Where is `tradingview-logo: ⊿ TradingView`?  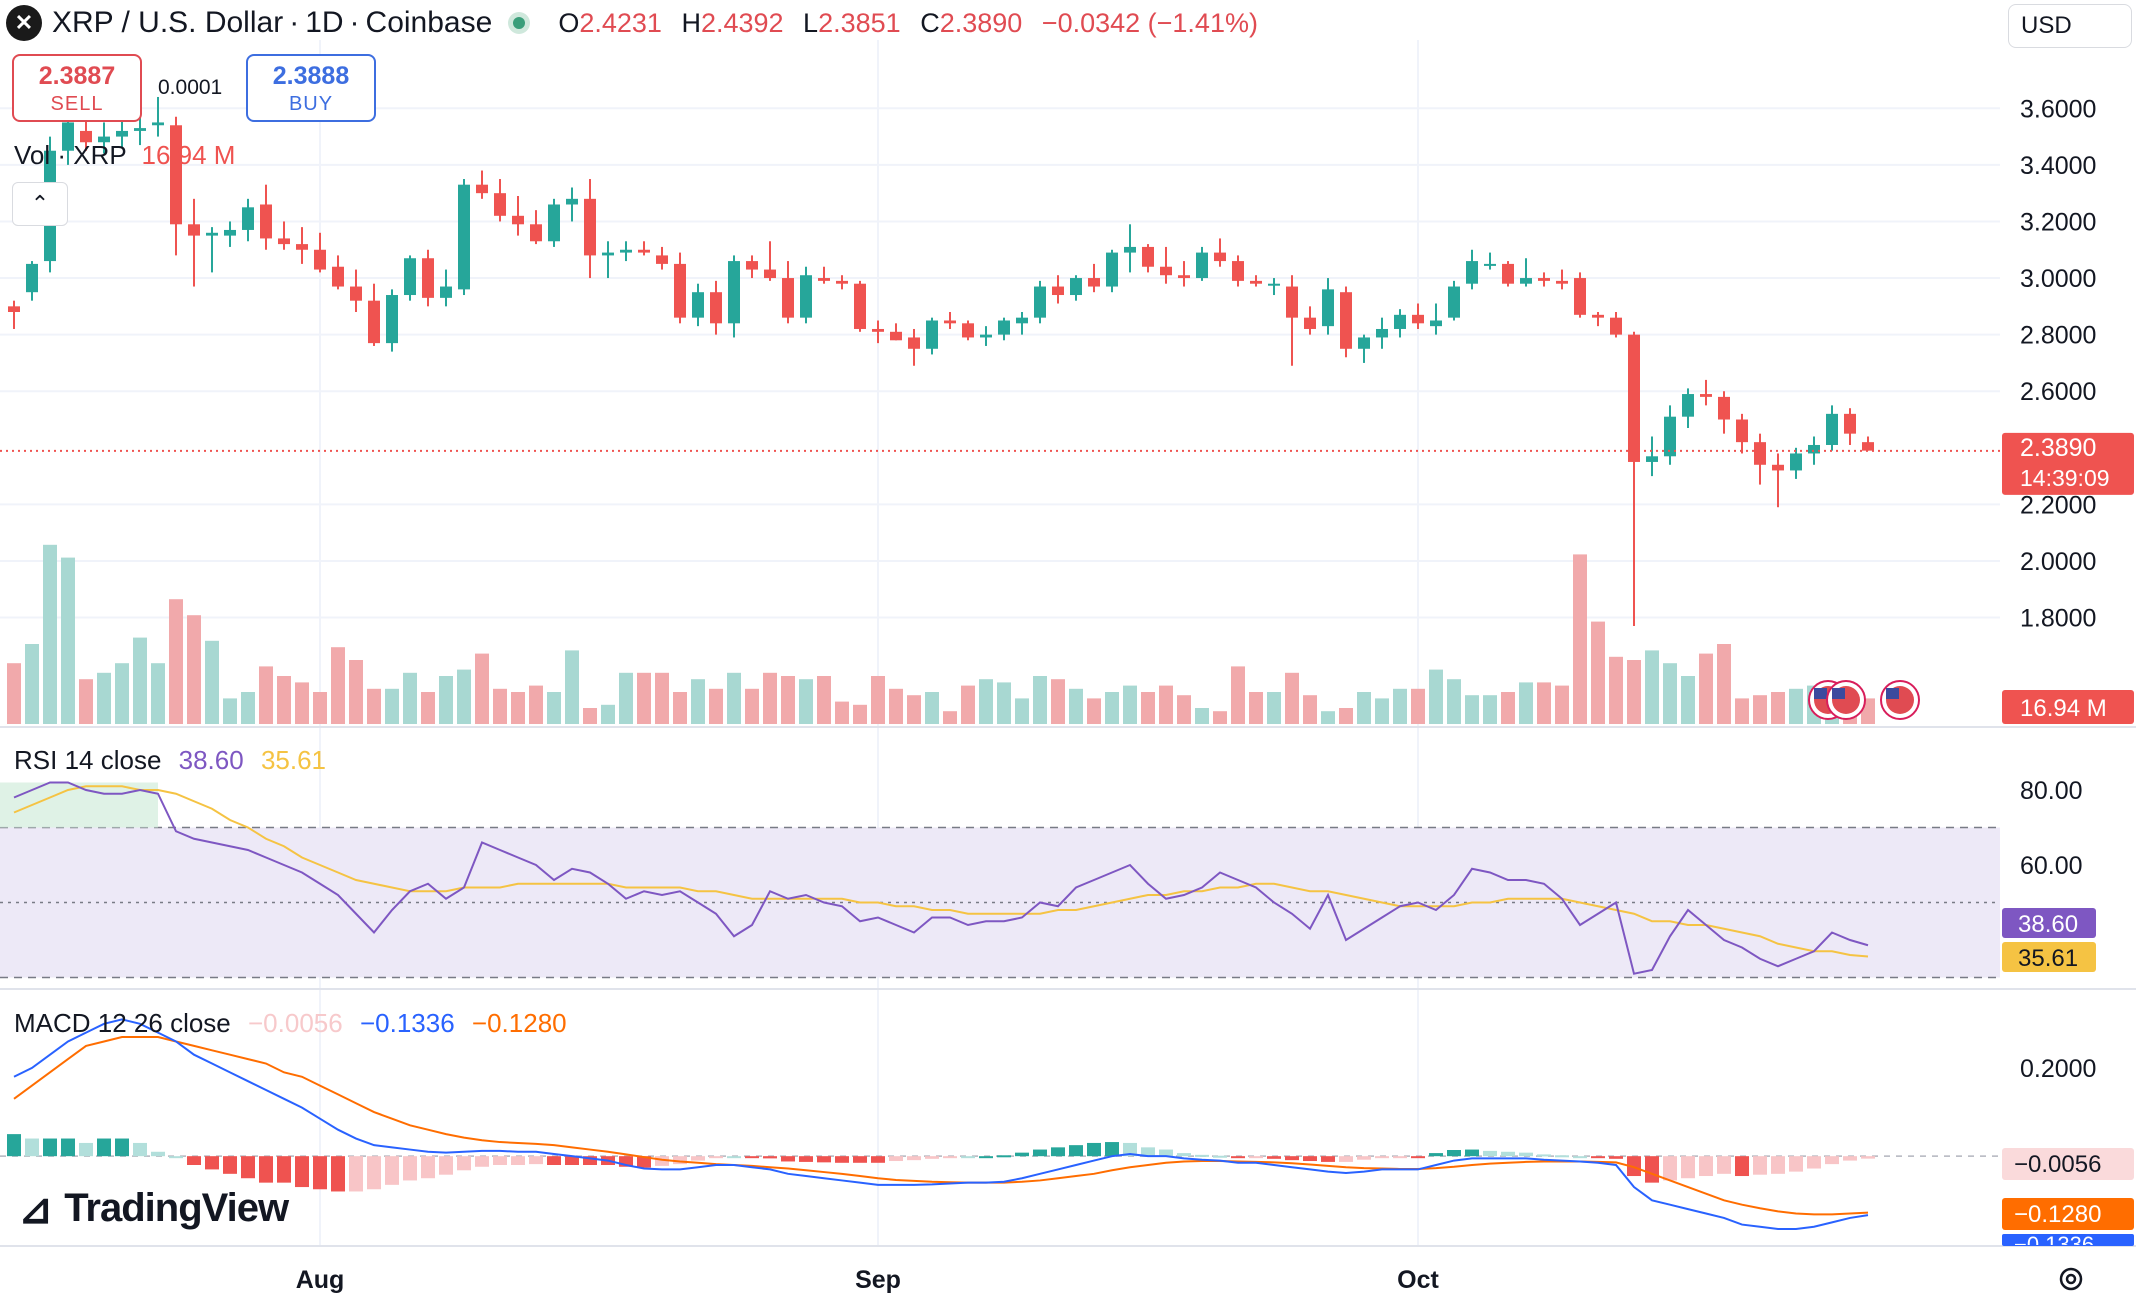
tradingview-logo: ⊿ TradingView is located at coordinates (153, 1208).